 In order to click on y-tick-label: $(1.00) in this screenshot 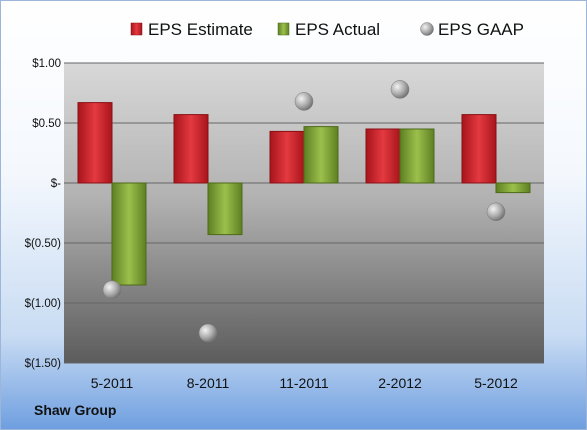, I will do `click(43, 304)`.